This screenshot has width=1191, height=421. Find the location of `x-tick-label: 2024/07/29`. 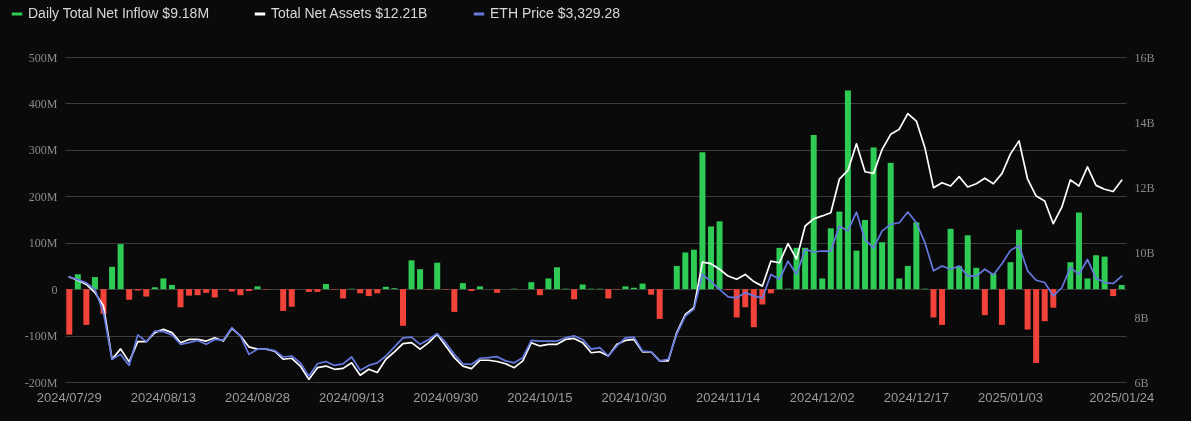

x-tick-label: 2024/07/29 is located at coordinates (69, 397).